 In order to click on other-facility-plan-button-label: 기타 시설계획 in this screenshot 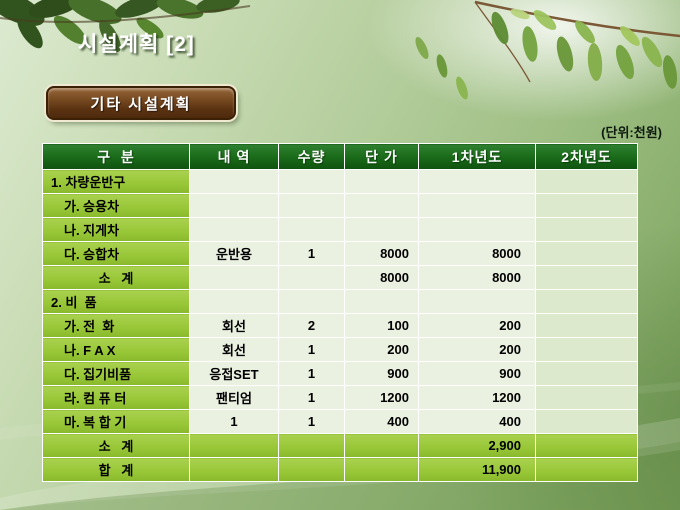, I will do `click(141, 104)`.